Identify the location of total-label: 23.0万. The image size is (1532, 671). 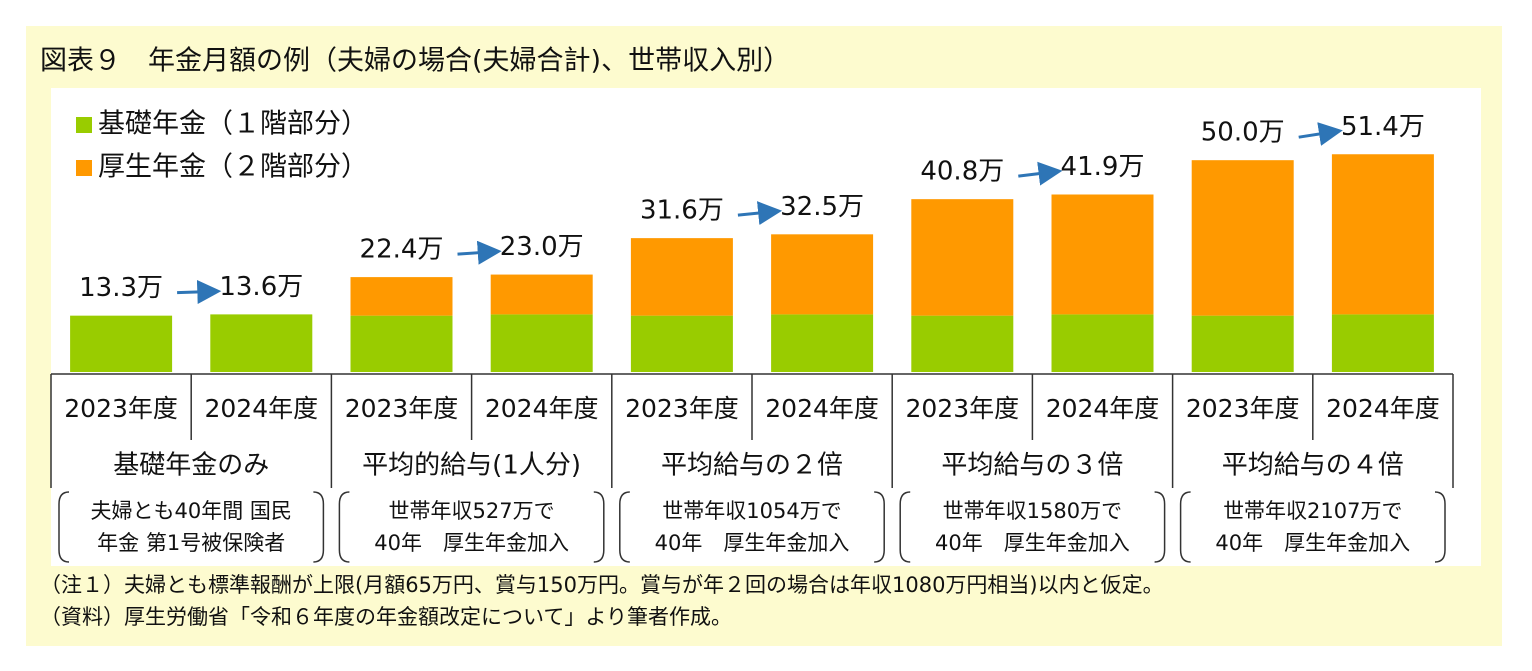
(542, 247).